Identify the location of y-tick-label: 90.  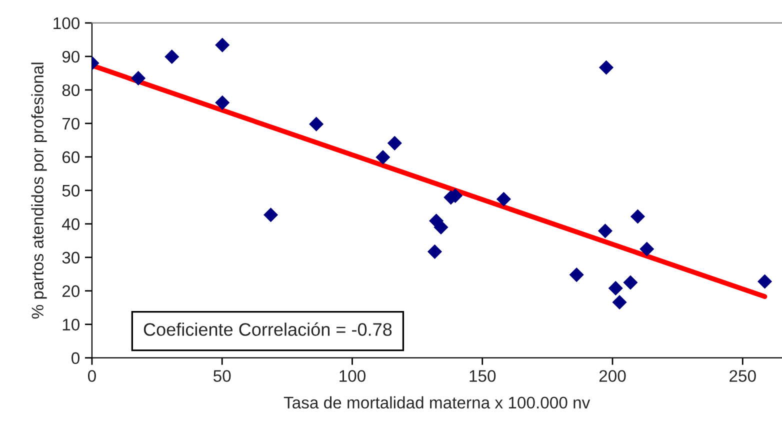
(71, 56).